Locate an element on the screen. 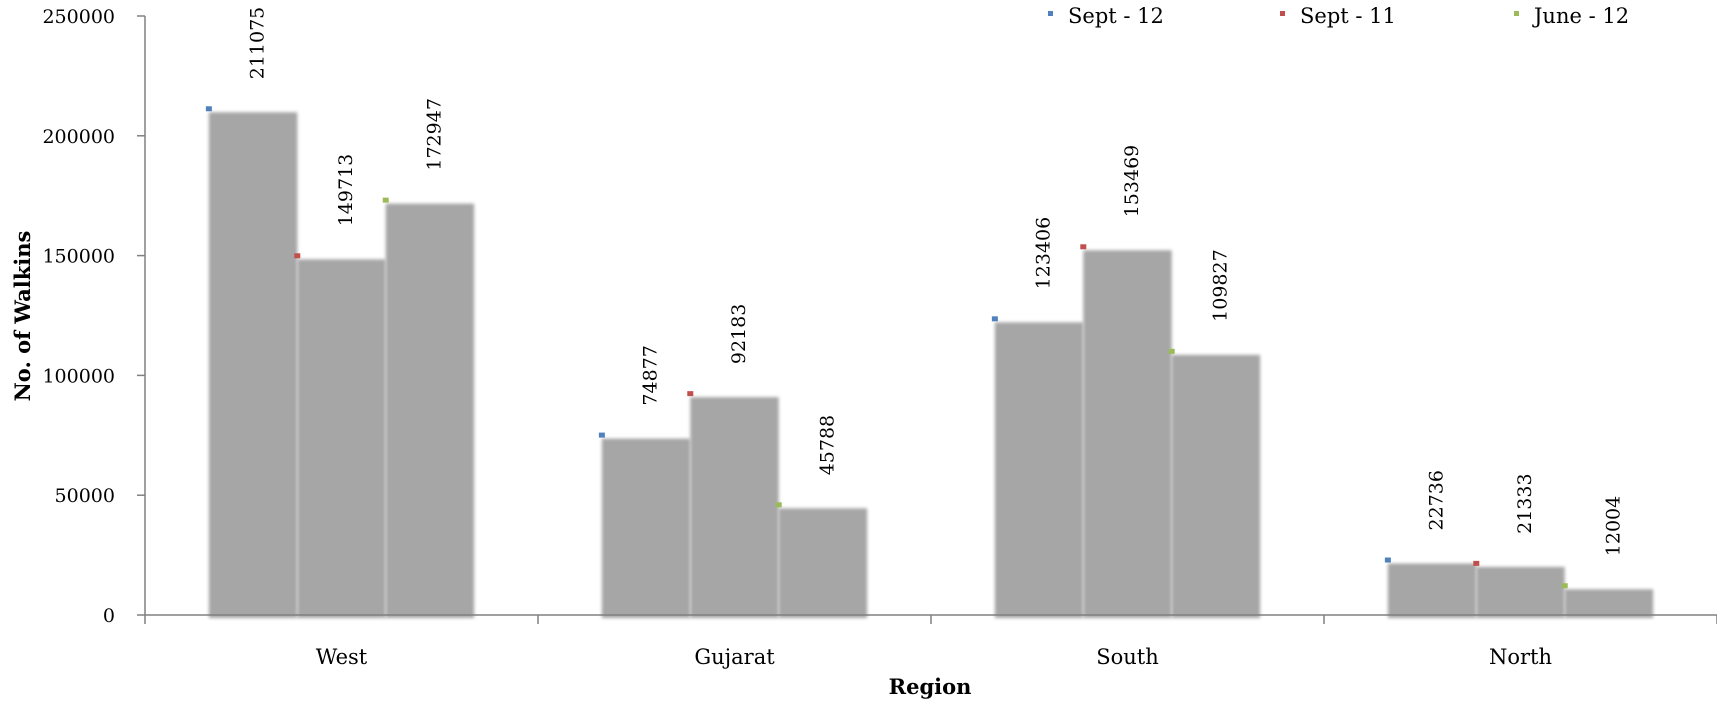  y-tick-label: 200000 is located at coordinates (78, 137).